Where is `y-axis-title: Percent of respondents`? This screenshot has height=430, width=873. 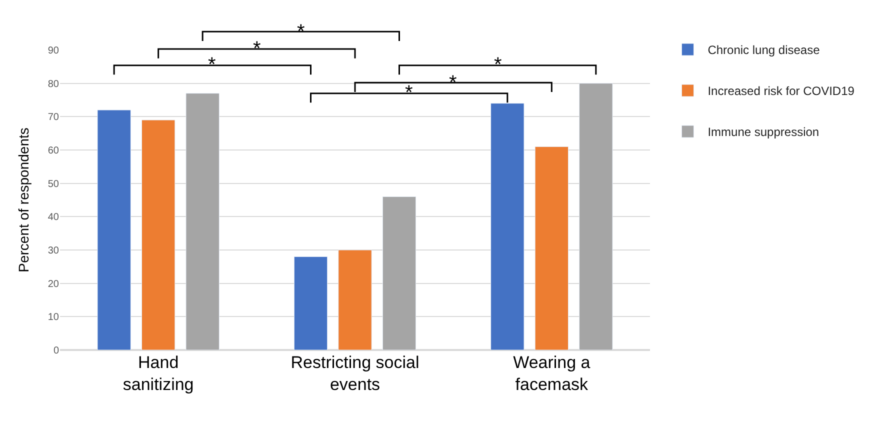
y-axis-title: Percent of respondents is located at coordinates (23, 200).